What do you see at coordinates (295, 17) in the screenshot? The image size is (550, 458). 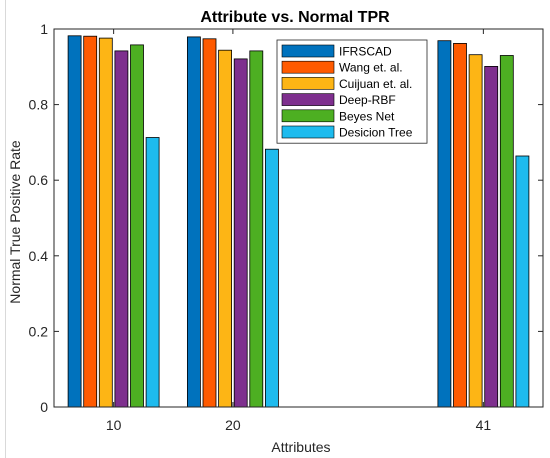 I see `chart-title: Attribute vs. Normal TPR` at bounding box center [295, 17].